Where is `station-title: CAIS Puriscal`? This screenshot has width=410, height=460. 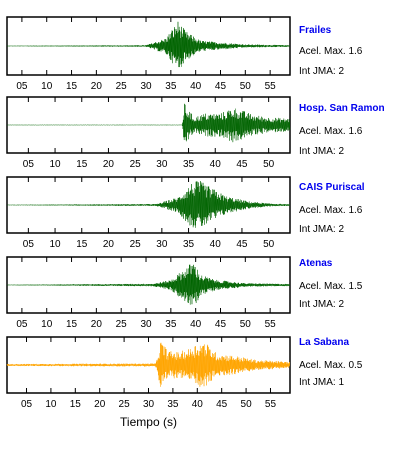
station-title: CAIS Puriscal is located at coordinates (332, 187).